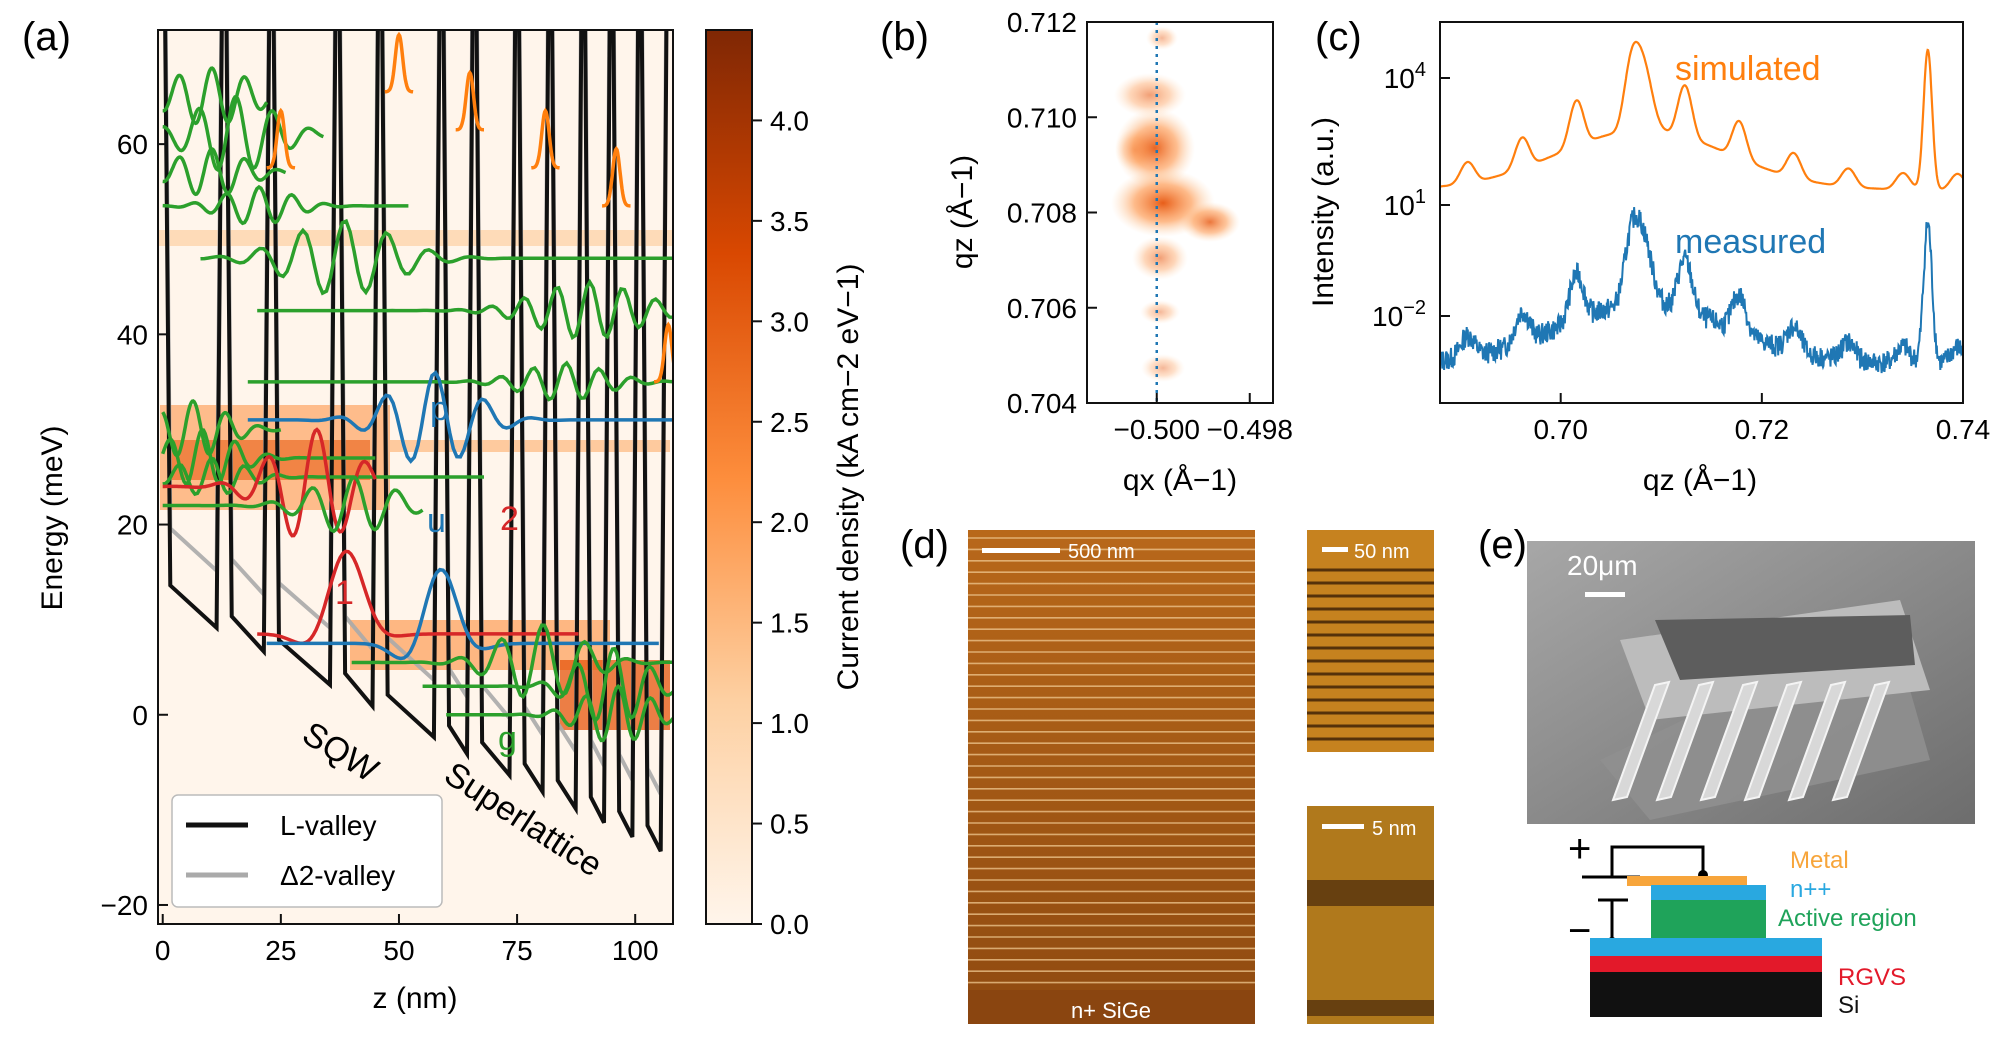 The image size is (1994, 1037). I want to click on panel-b-label: (b), so click(904, 37).